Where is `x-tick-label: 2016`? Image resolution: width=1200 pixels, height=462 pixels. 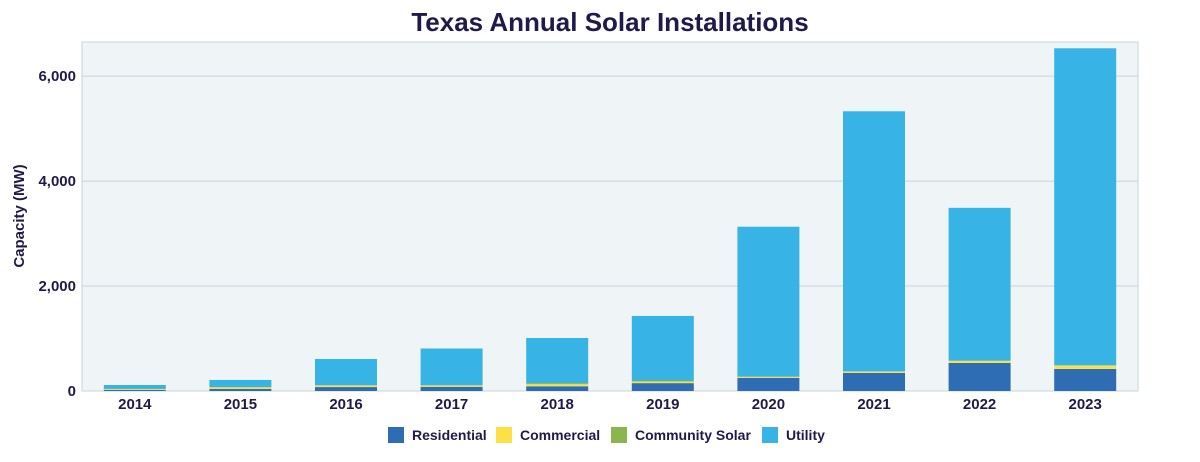 x-tick-label: 2016 is located at coordinates (345, 404).